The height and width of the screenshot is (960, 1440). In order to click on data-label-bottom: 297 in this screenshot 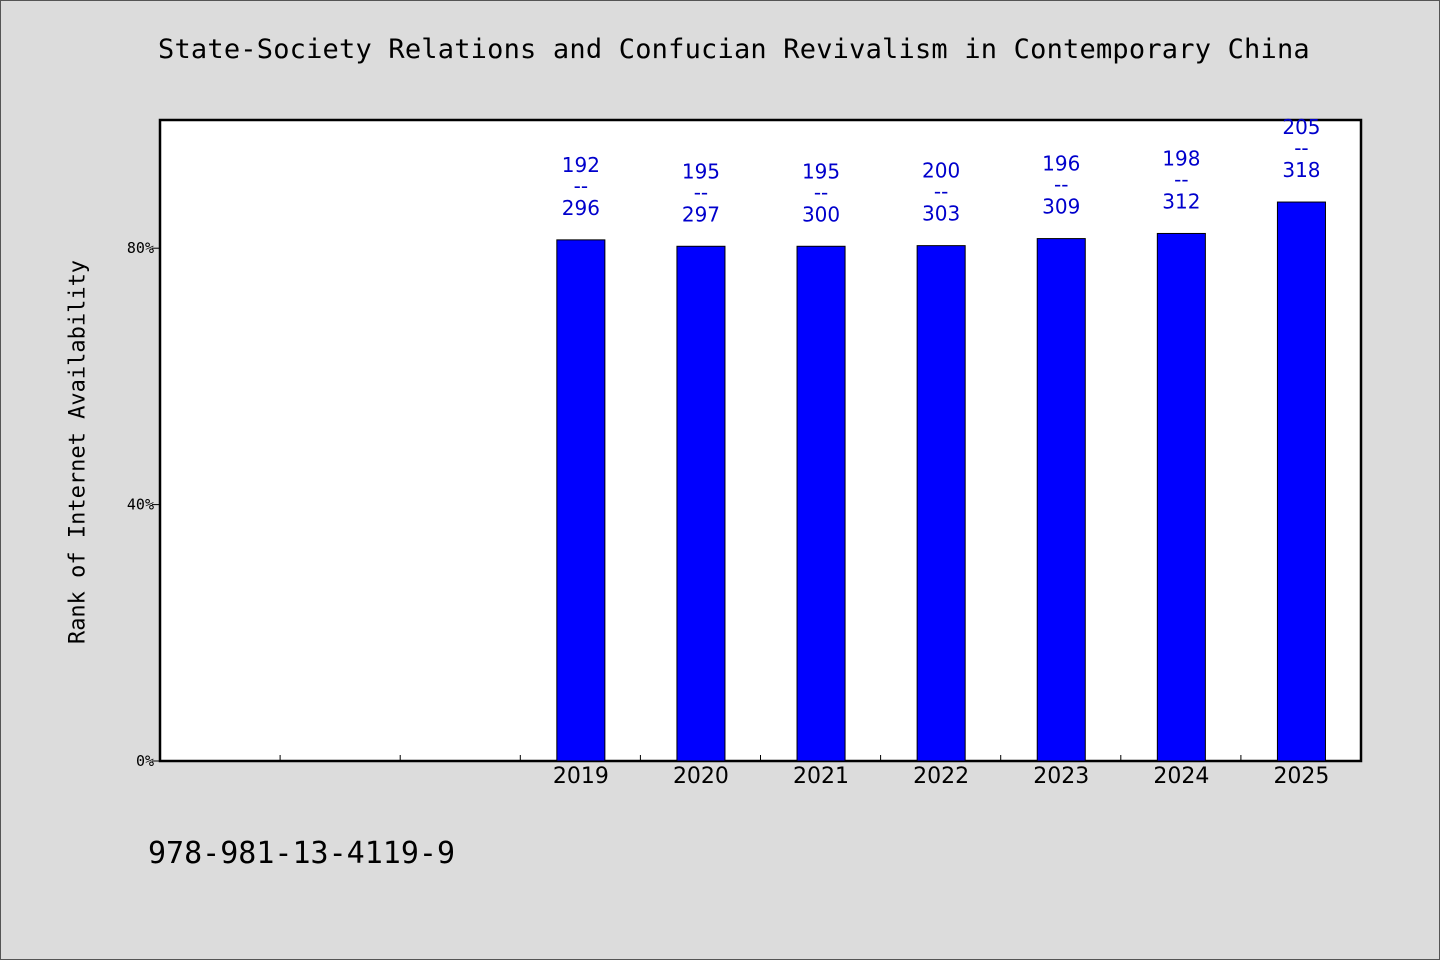, I will do `click(701, 214)`.